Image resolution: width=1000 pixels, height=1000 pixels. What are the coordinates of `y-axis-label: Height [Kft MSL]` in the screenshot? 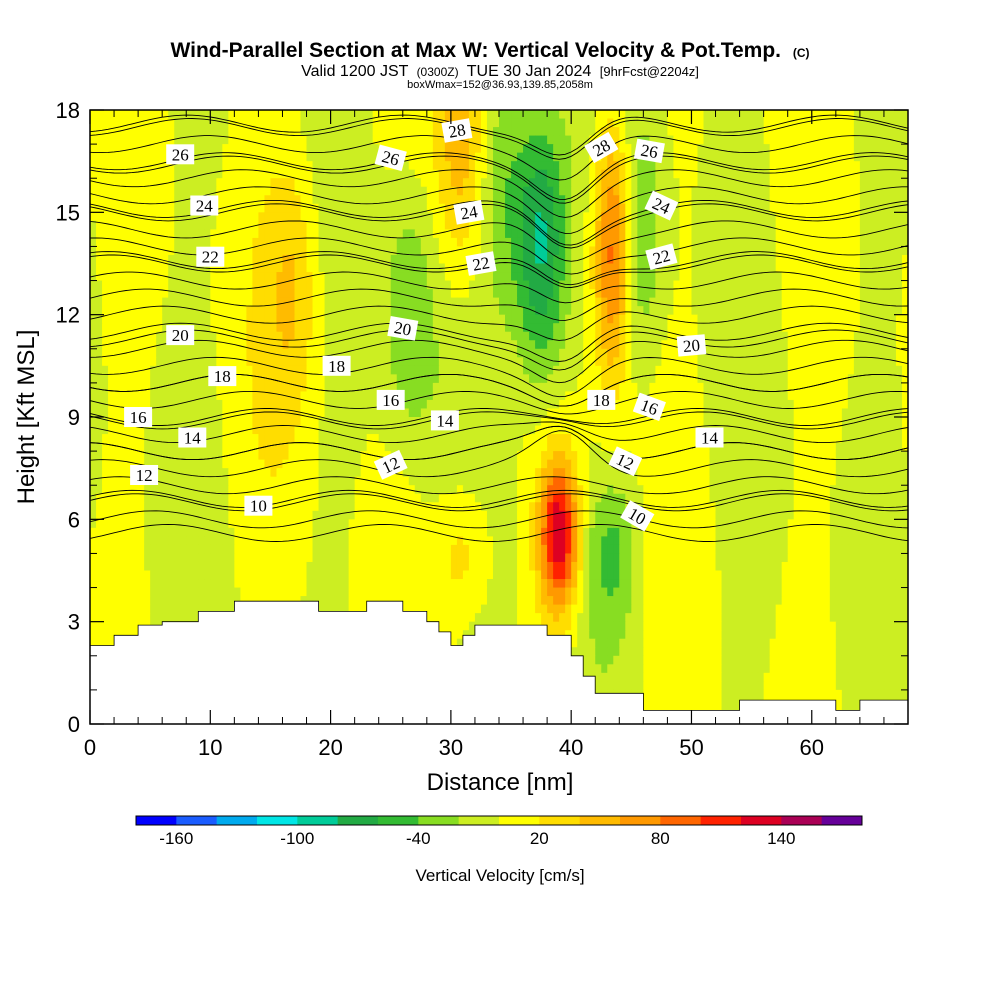 It's located at (26, 417).